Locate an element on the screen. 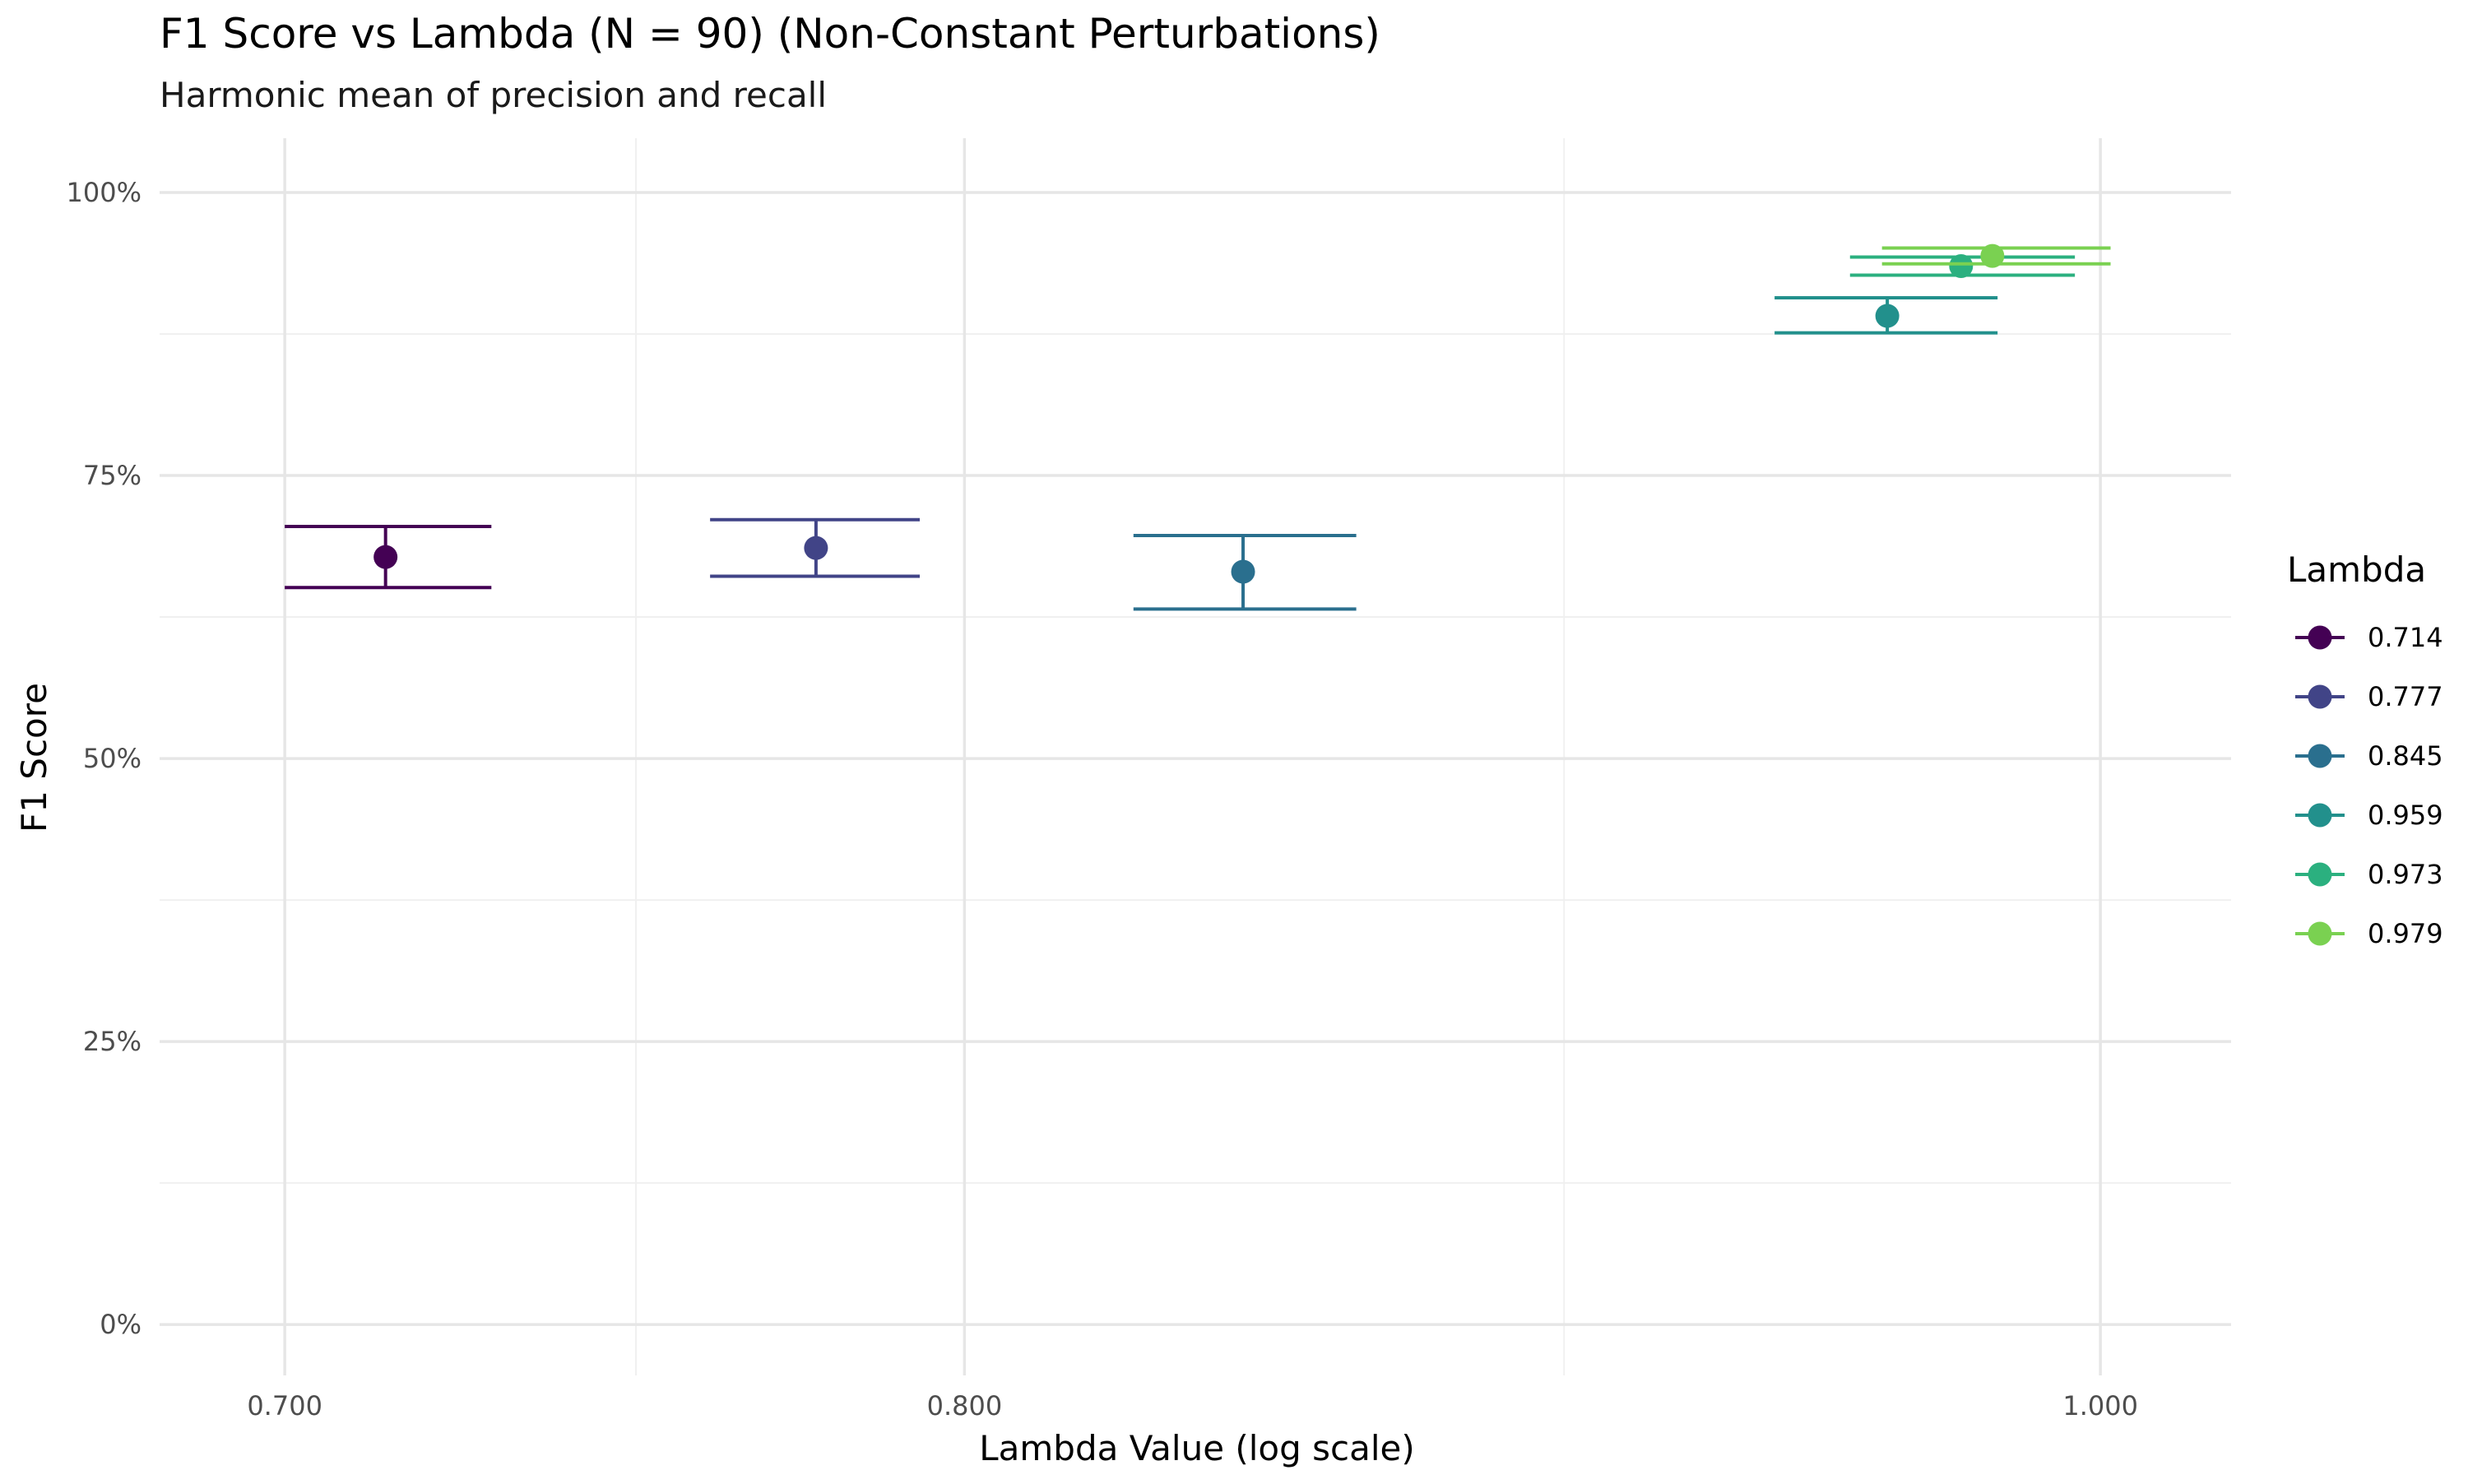 Image resolution: width=2468 pixels, height=1484 pixels. legend-item-label: 0.979 is located at coordinates (2405, 933).